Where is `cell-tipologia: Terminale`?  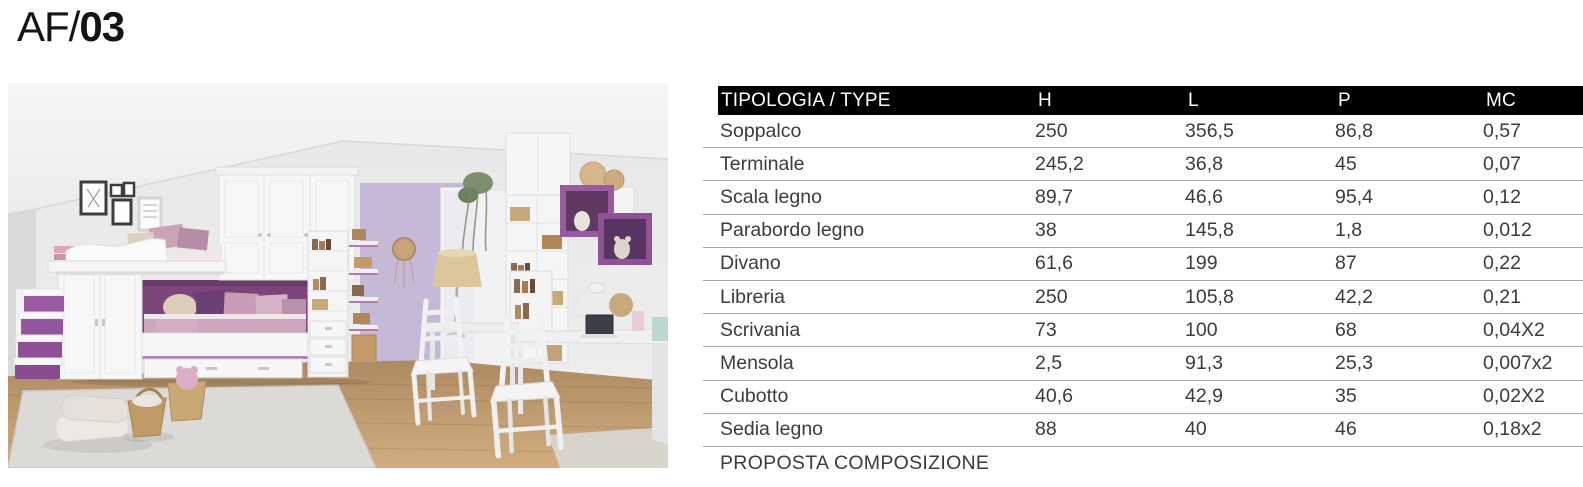
cell-tipologia: Terminale is located at coordinates (762, 163).